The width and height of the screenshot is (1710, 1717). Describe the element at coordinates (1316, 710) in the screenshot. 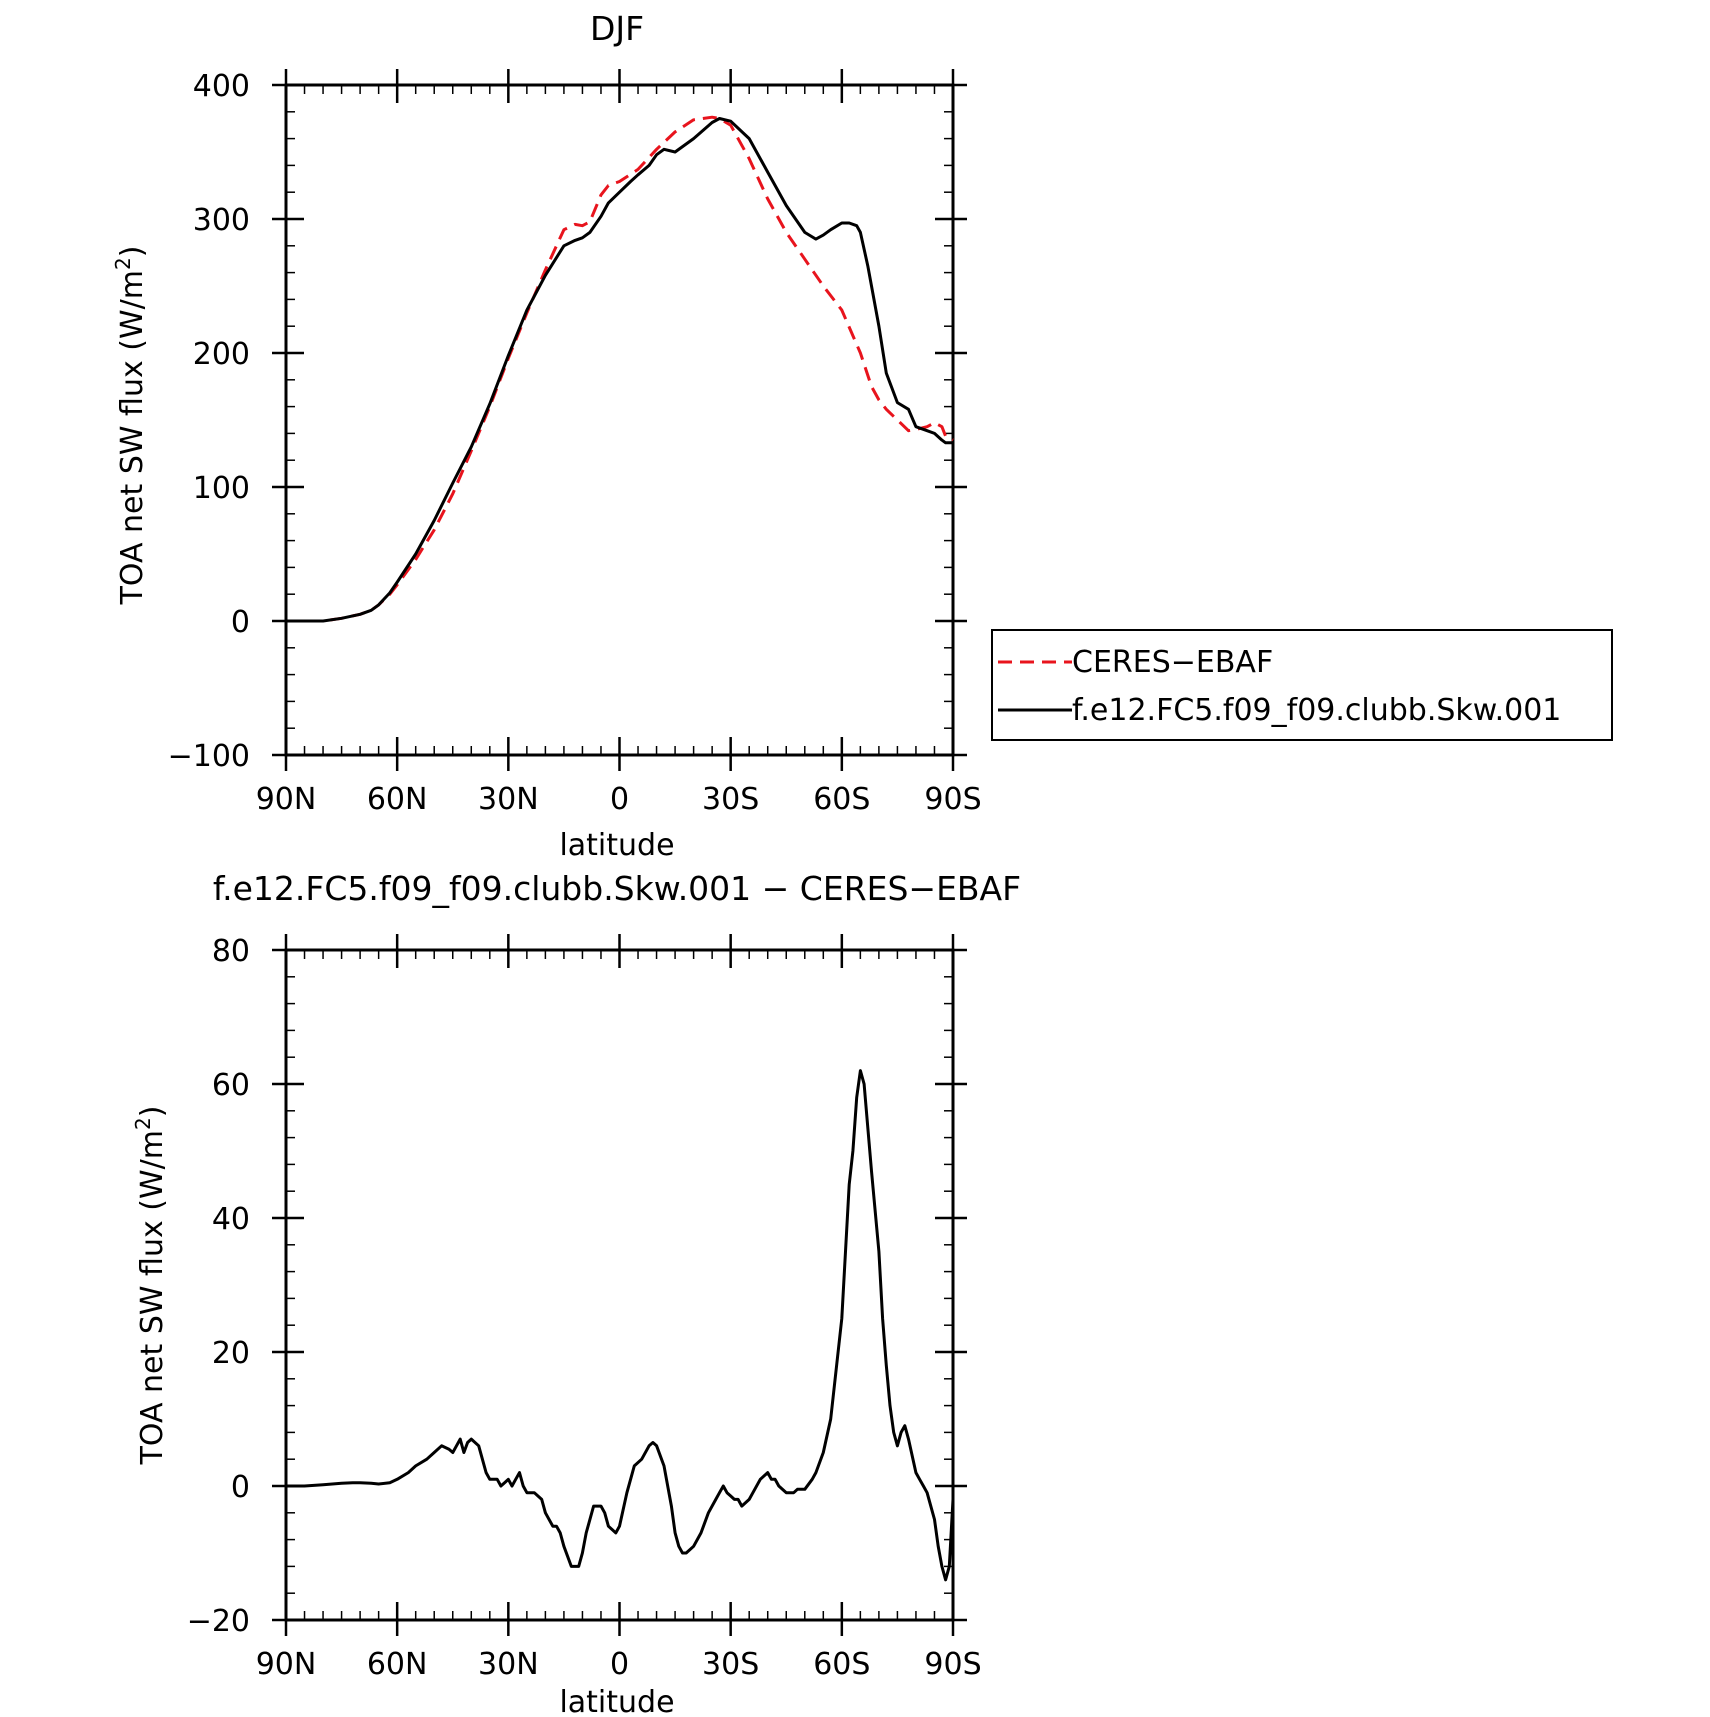

I see `legend-label-model: f.e12.FC5.f09_f09.clubb.Skw.001` at that location.